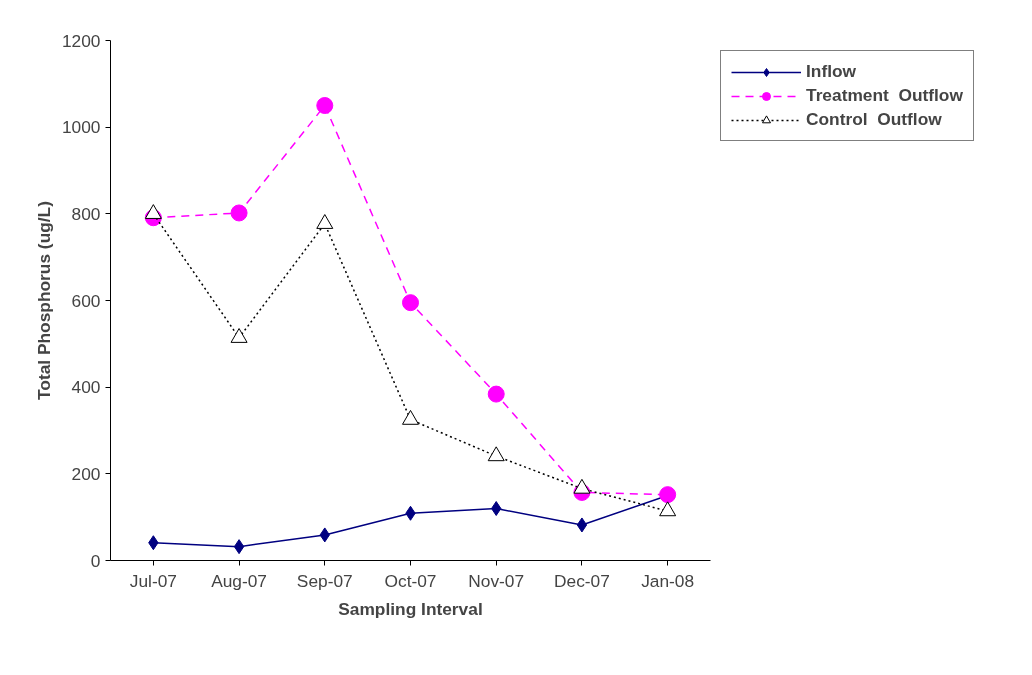 This screenshot has width=1032, height=675. What do you see at coordinates (874, 119) in the screenshot?
I see `legend-label: Control Outflow` at bounding box center [874, 119].